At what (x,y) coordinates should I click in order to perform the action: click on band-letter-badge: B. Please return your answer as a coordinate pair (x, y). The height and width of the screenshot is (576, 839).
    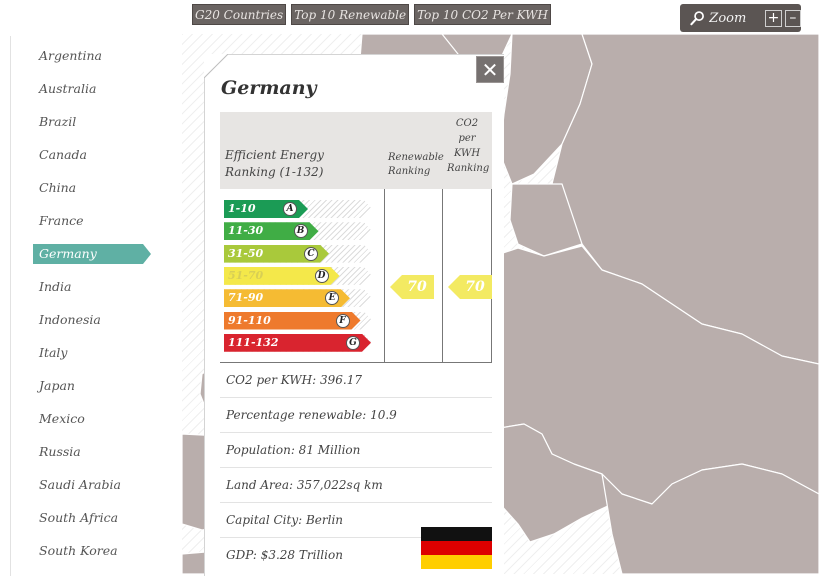
    Looking at the image, I should click on (300, 231).